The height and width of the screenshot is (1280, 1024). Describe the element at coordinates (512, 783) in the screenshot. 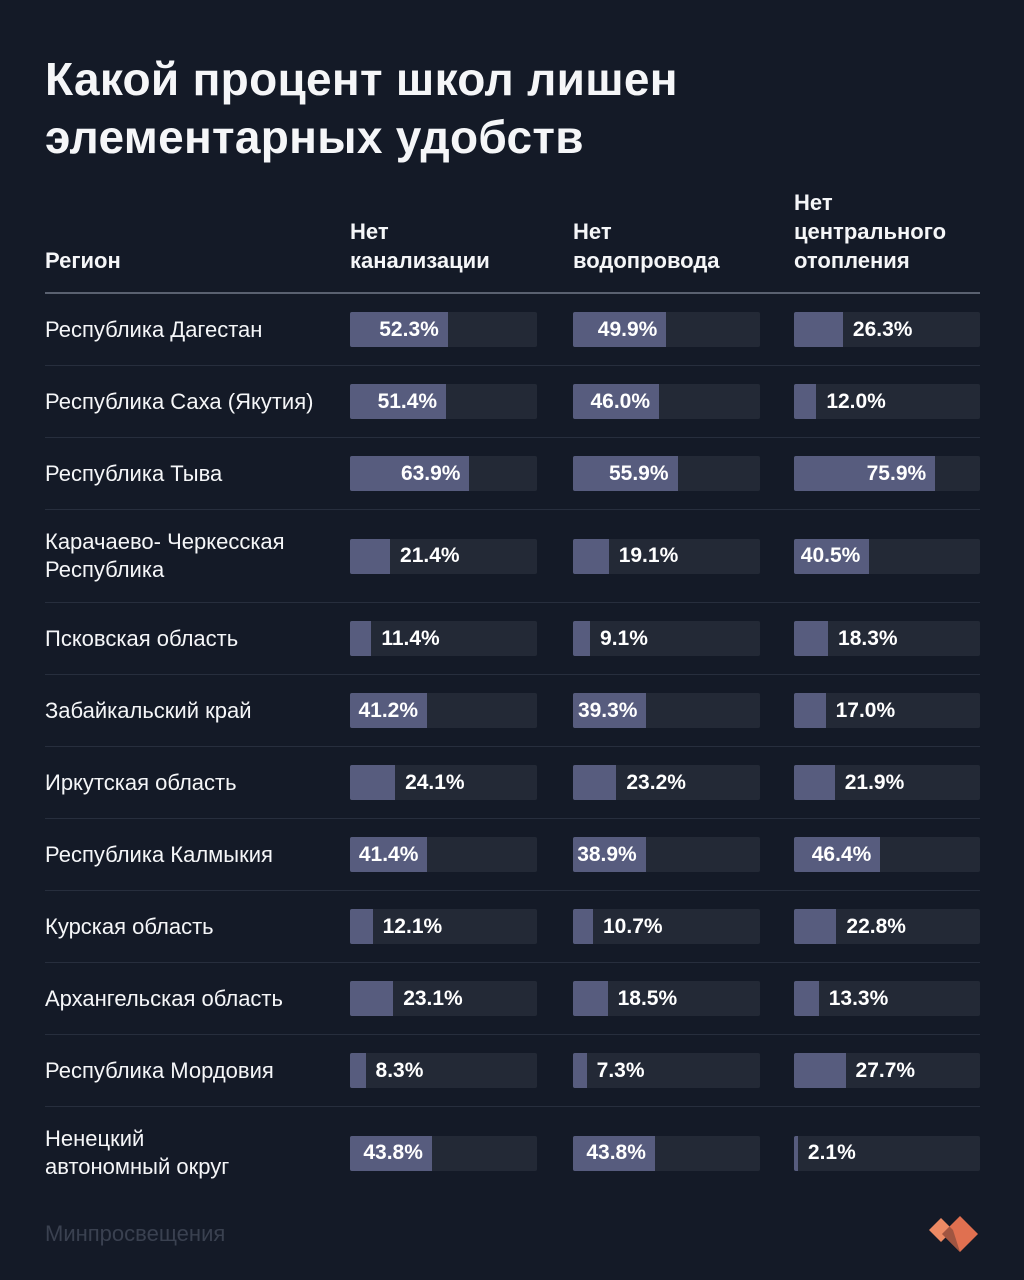

I see `table-row: Иркутская область 24.1% 23.2% 21.9%` at that location.